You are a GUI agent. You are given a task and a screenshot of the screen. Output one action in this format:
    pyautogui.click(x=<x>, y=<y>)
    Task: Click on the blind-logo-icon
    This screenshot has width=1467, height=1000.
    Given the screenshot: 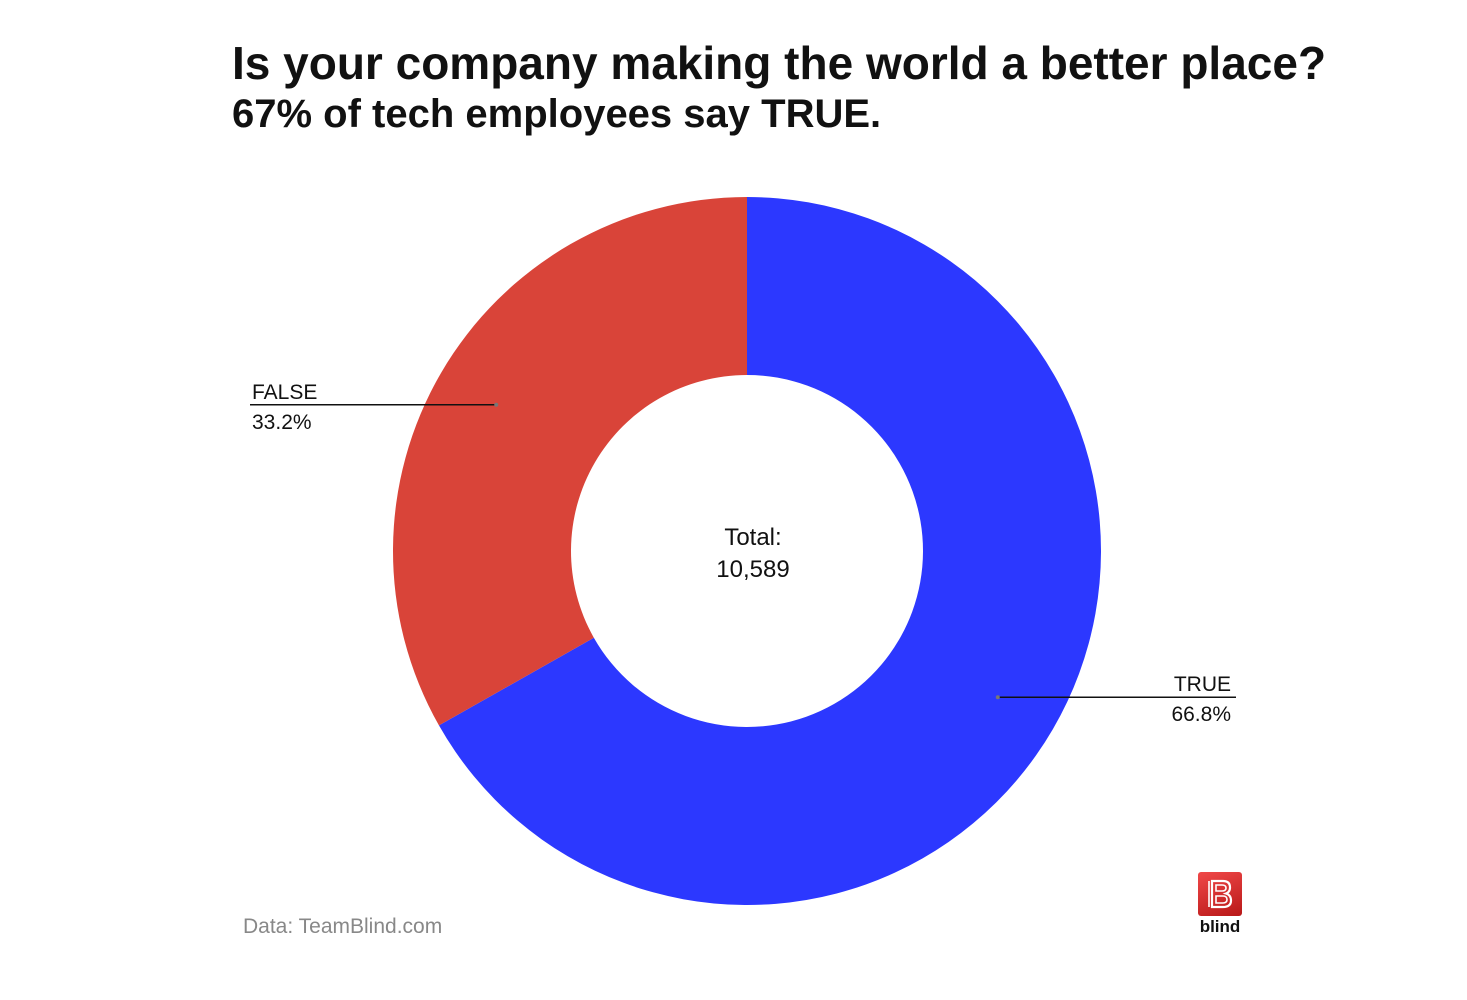 What is the action you would take?
    pyautogui.click(x=1220, y=894)
    